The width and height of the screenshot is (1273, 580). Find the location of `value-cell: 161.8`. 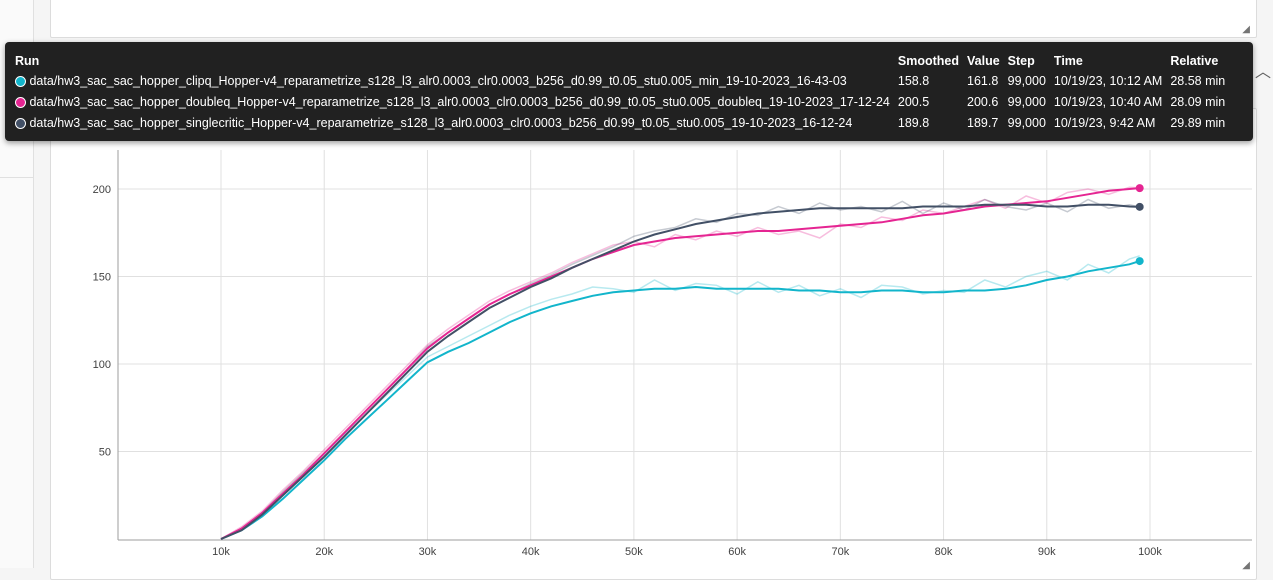

value-cell: 161.8 is located at coordinates (983, 80).